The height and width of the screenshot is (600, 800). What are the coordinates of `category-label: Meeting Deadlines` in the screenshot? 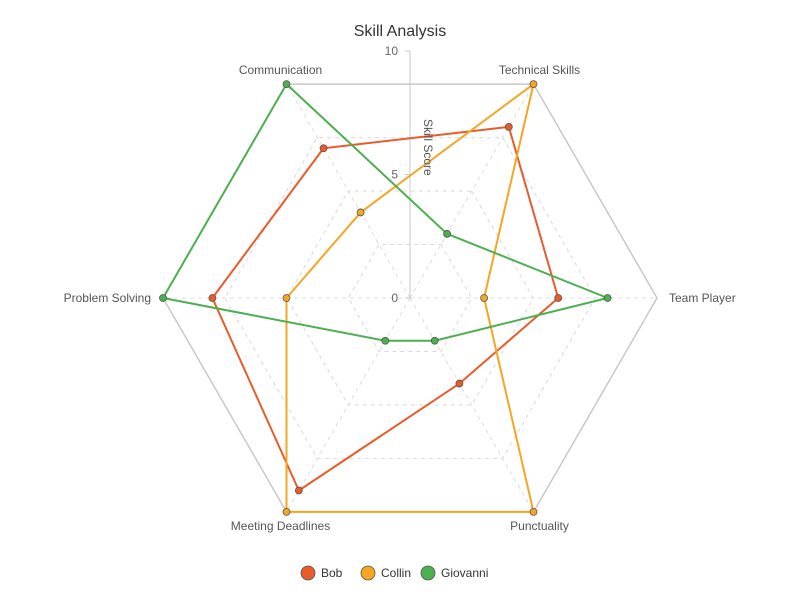 It's located at (280, 526).